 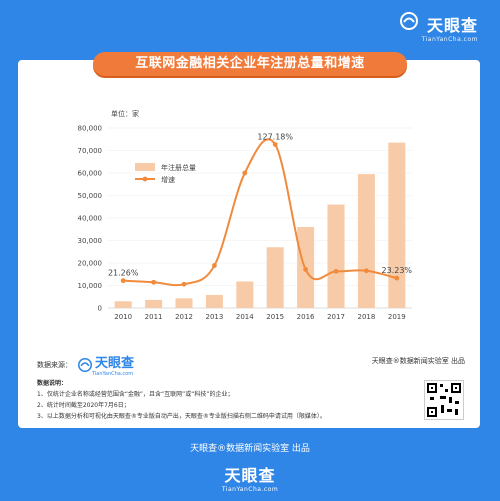 I want to click on x-axis: 2010 2011 2012 2013 2014 2015 2016 2017 2018 2019, so click(x=259, y=317).